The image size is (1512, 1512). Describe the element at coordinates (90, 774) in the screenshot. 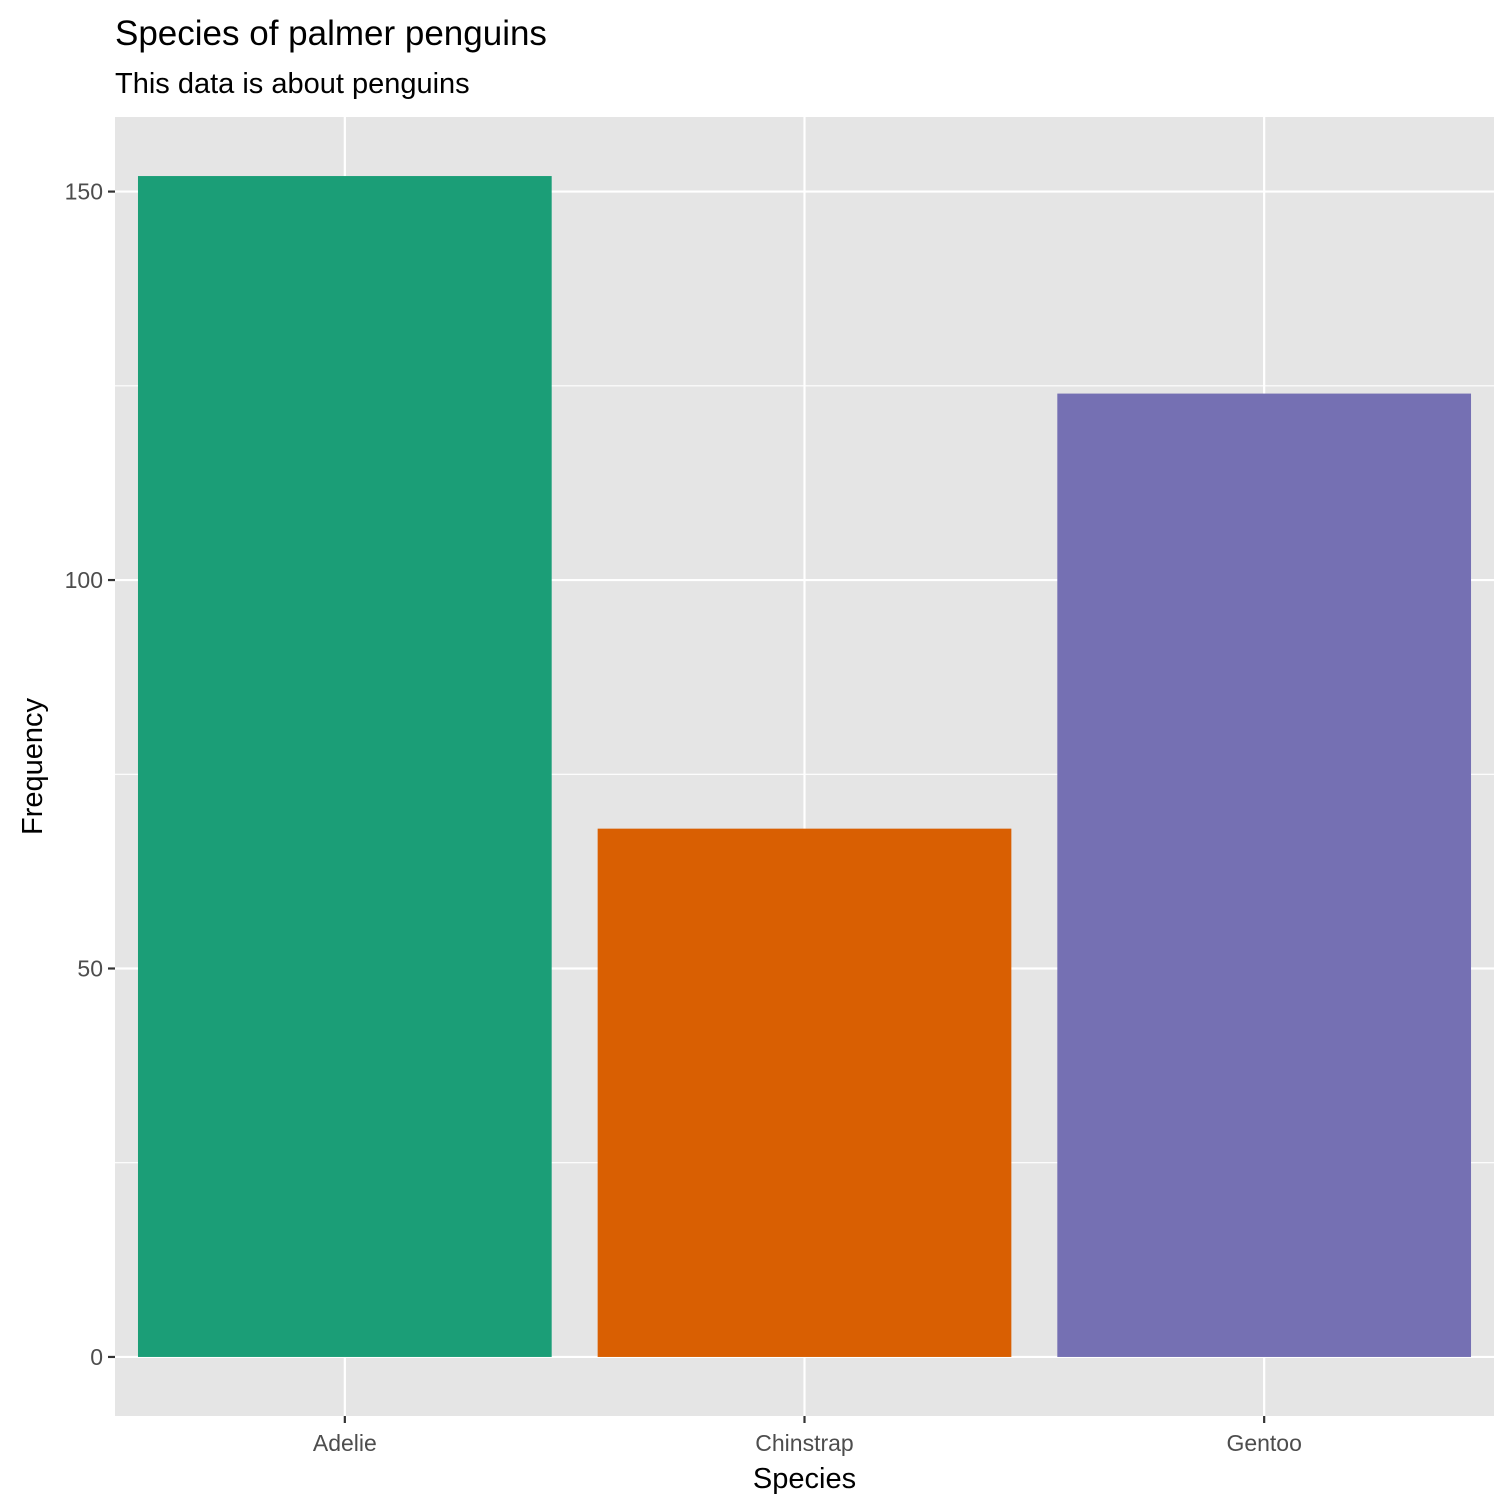

I see `y-axis: 0 50 100 150` at that location.